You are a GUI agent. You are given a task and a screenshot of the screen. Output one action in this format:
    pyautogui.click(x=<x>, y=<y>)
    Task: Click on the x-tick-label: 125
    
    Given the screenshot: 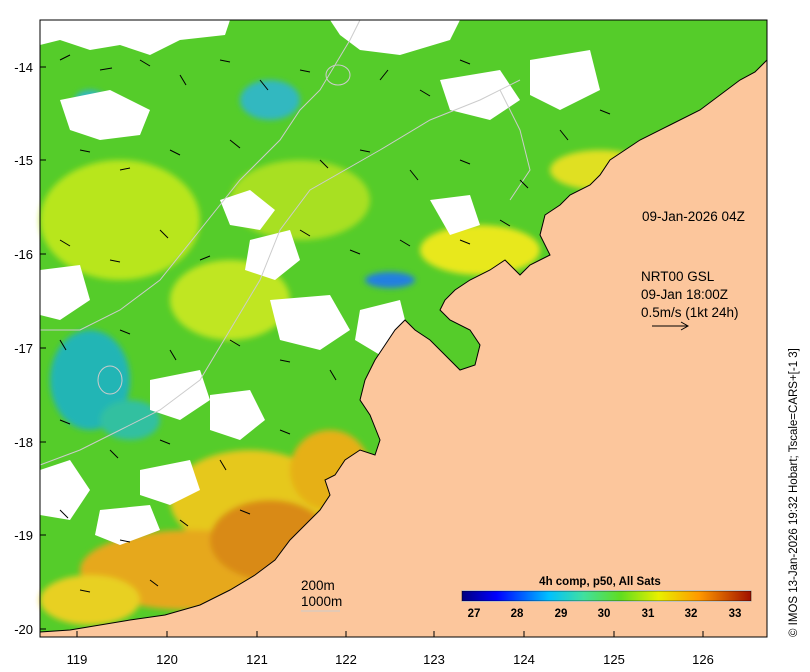 What is the action you would take?
    pyautogui.click(x=614, y=659)
    